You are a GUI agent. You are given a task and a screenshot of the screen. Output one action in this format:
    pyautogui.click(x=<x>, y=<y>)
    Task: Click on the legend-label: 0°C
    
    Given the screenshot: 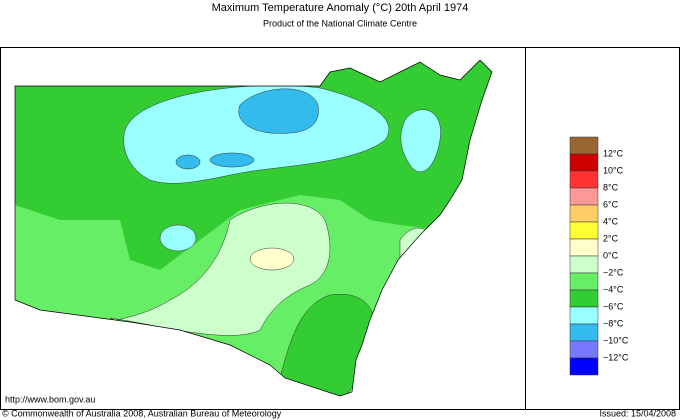 What is the action you would take?
    pyautogui.click(x=611, y=255)
    